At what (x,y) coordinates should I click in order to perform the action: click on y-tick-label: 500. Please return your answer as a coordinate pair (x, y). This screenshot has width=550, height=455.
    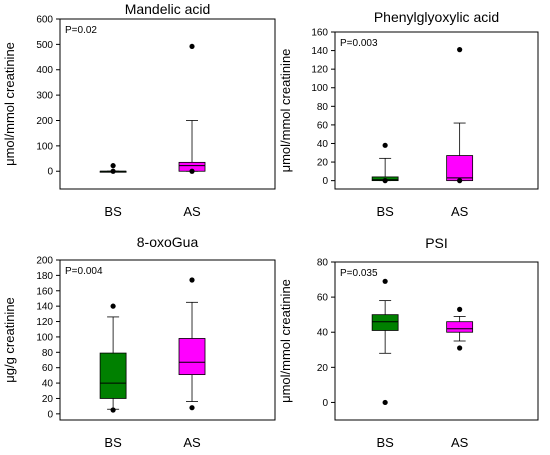
    Looking at the image, I should click on (44, 45).